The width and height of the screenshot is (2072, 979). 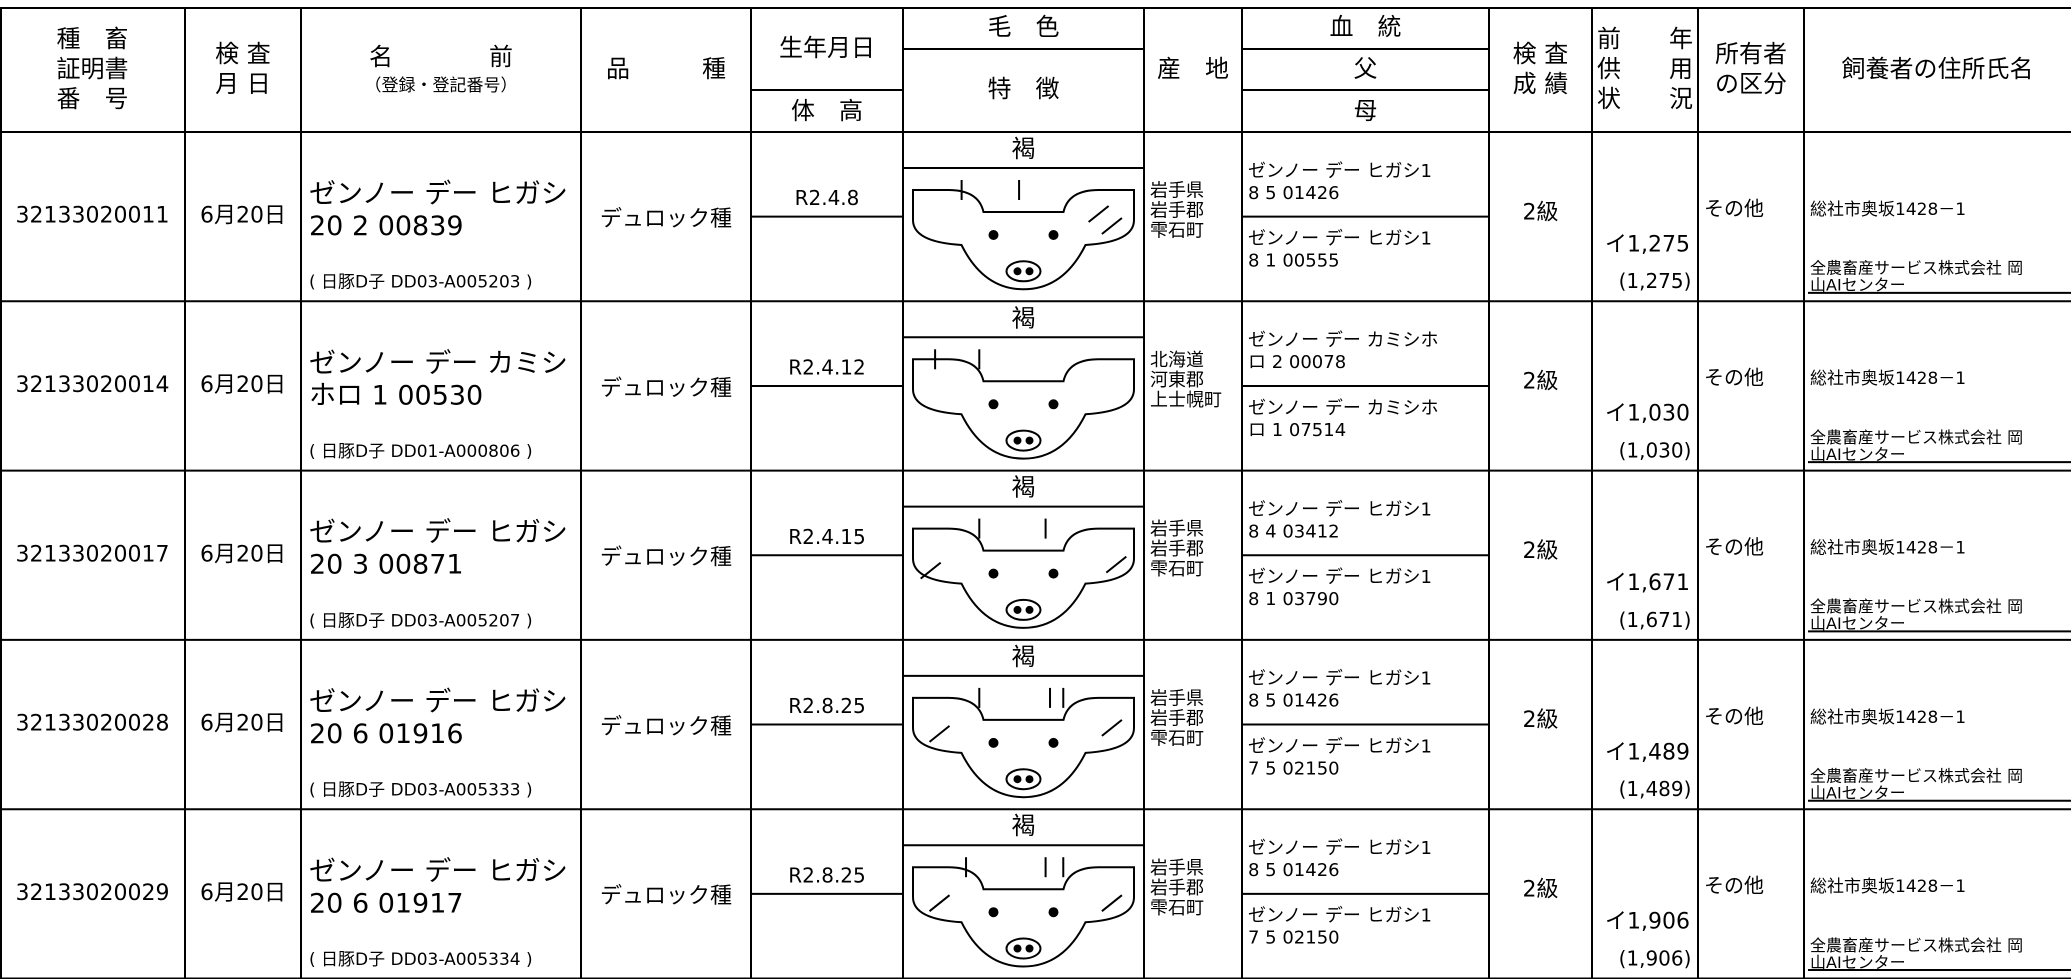 What do you see at coordinates (93, 893) in the screenshot?
I see `cell-text: 32133020029` at bounding box center [93, 893].